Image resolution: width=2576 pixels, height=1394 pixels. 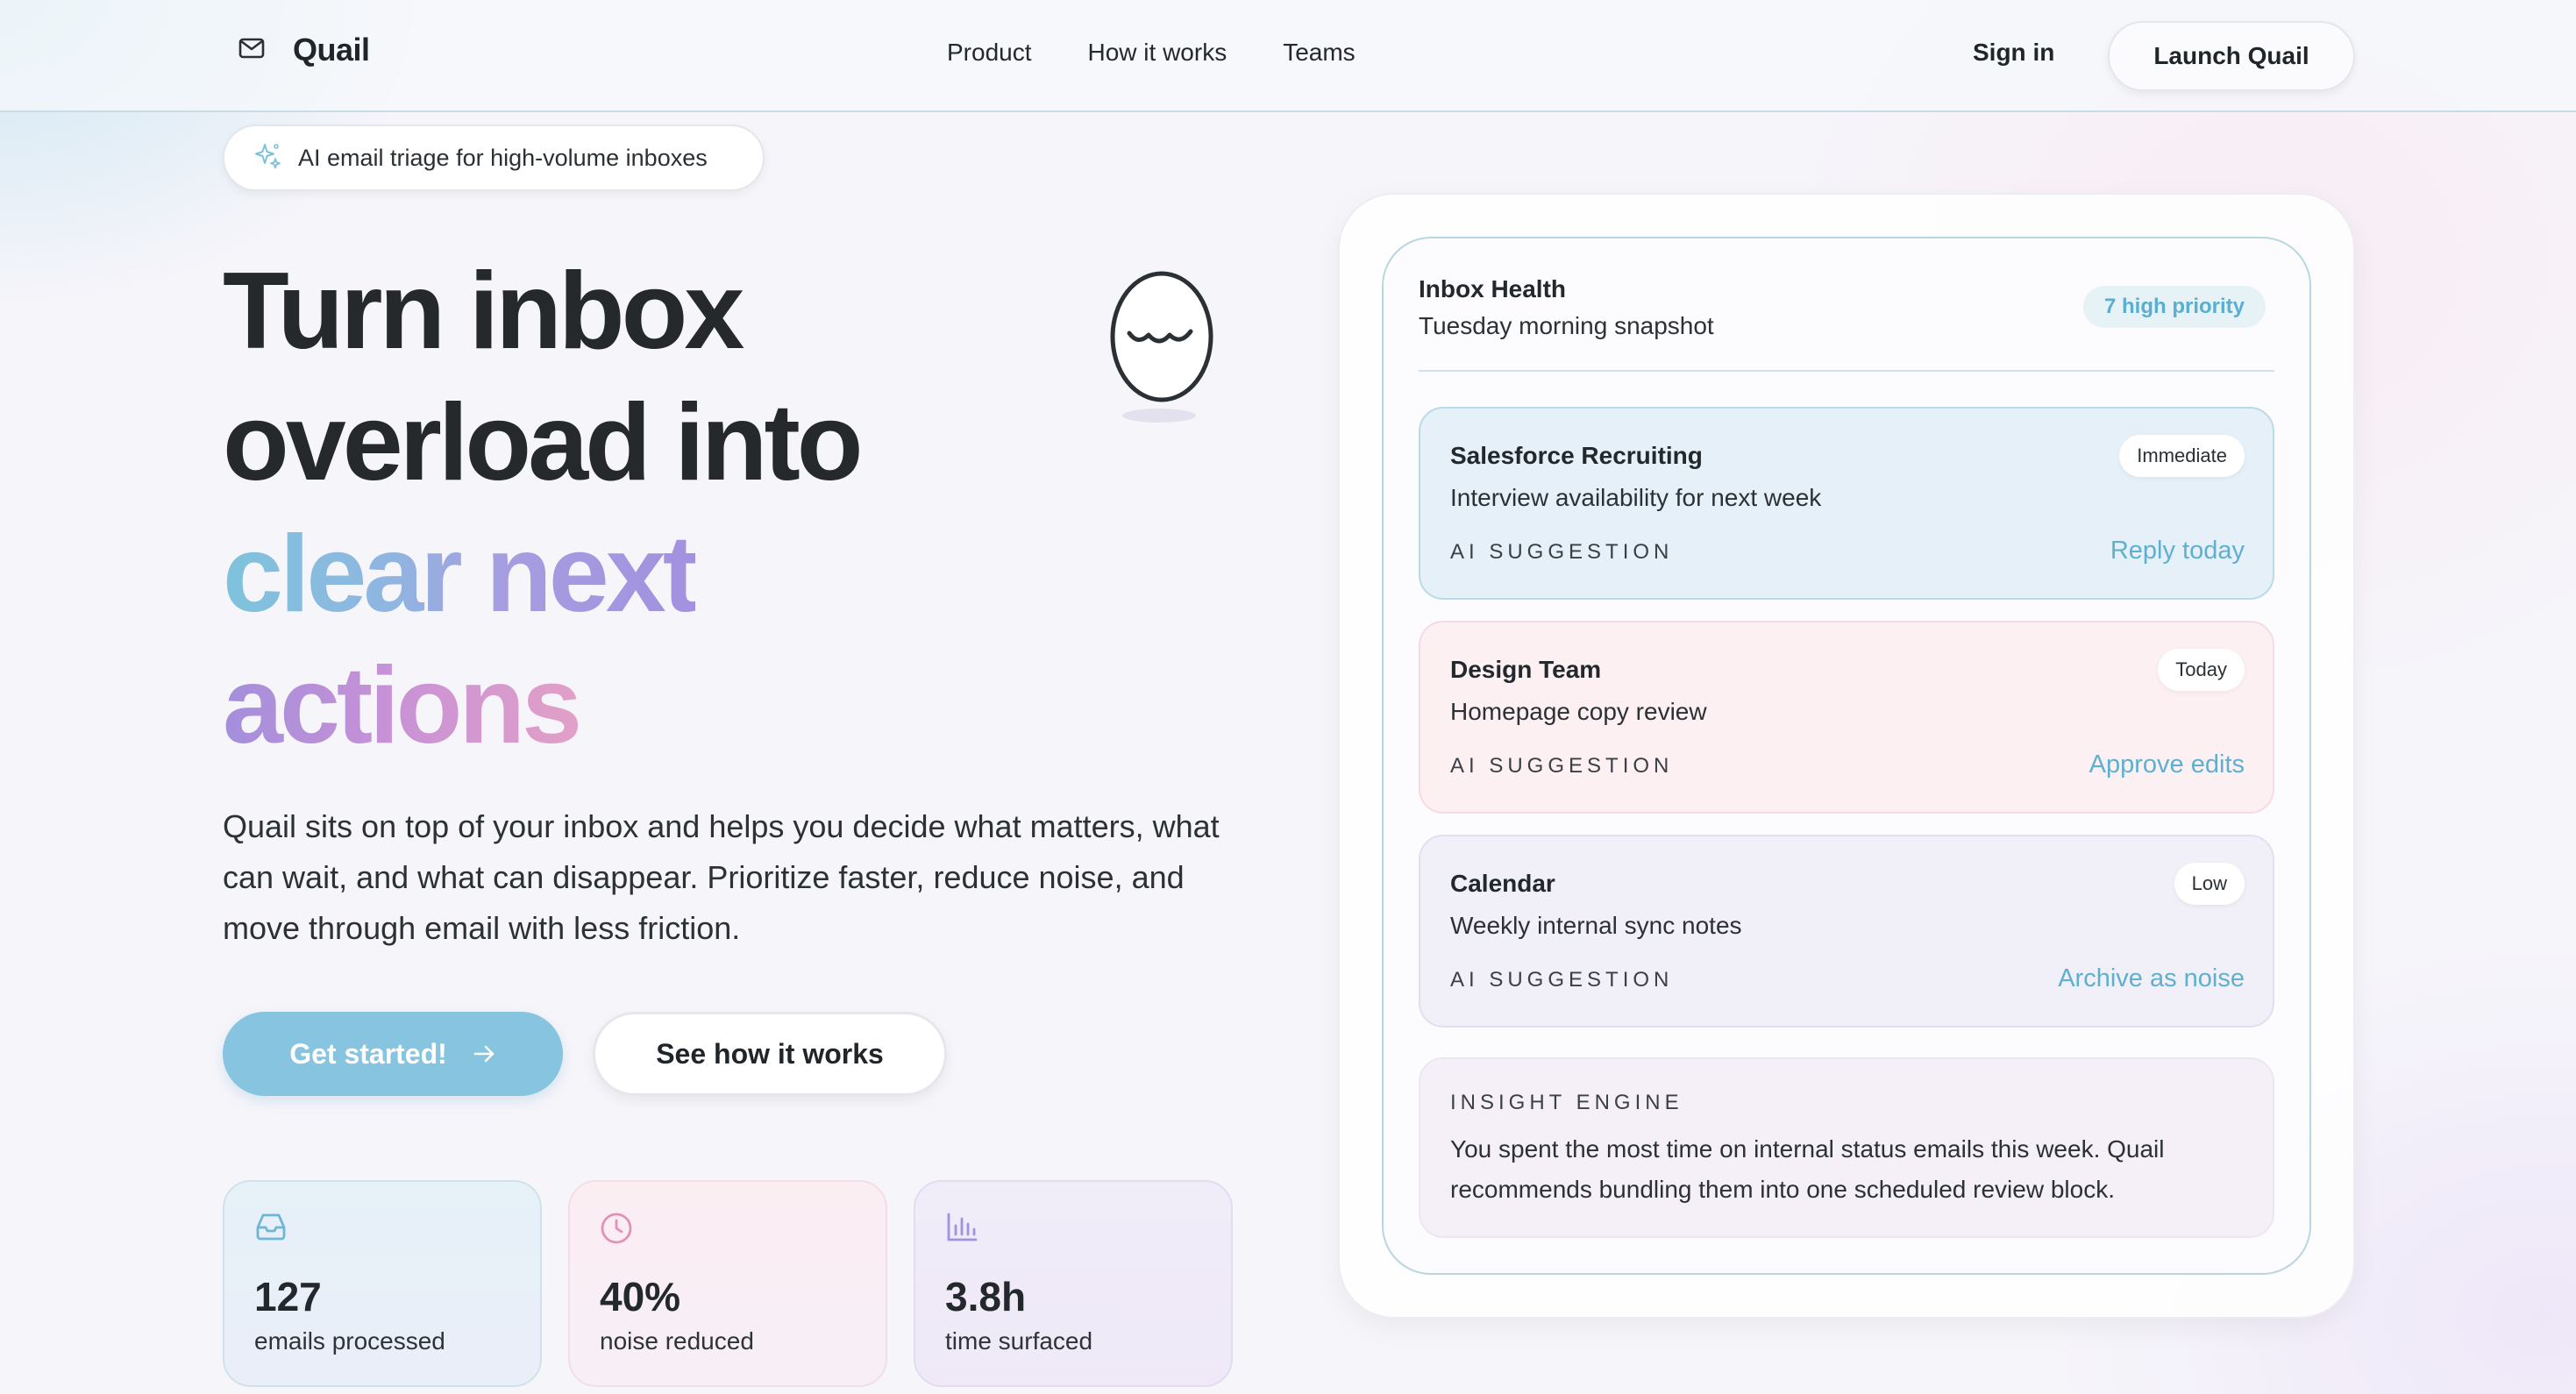 I want to click on stat-value: 40%, so click(x=640, y=1296).